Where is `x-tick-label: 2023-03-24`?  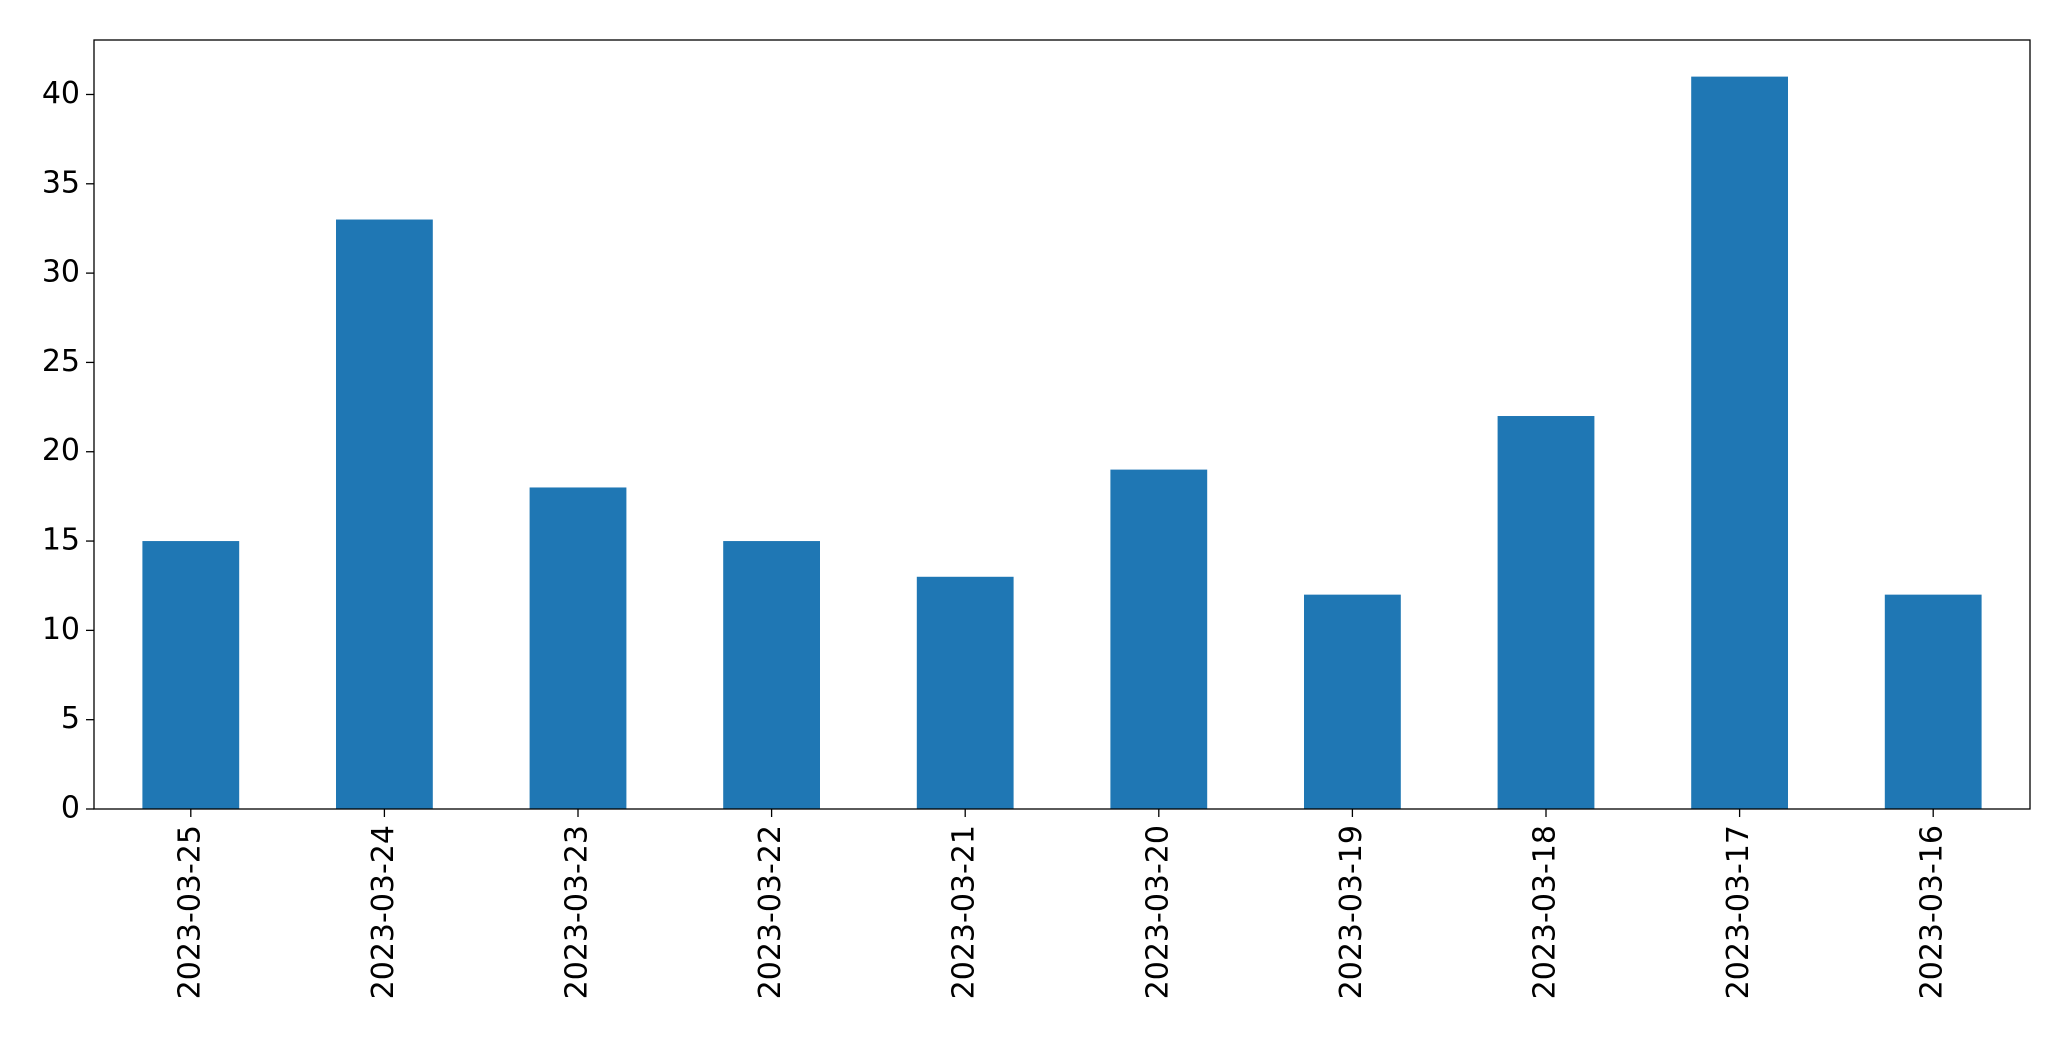 x-tick-label: 2023-03-24 is located at coordinates (383, 912).